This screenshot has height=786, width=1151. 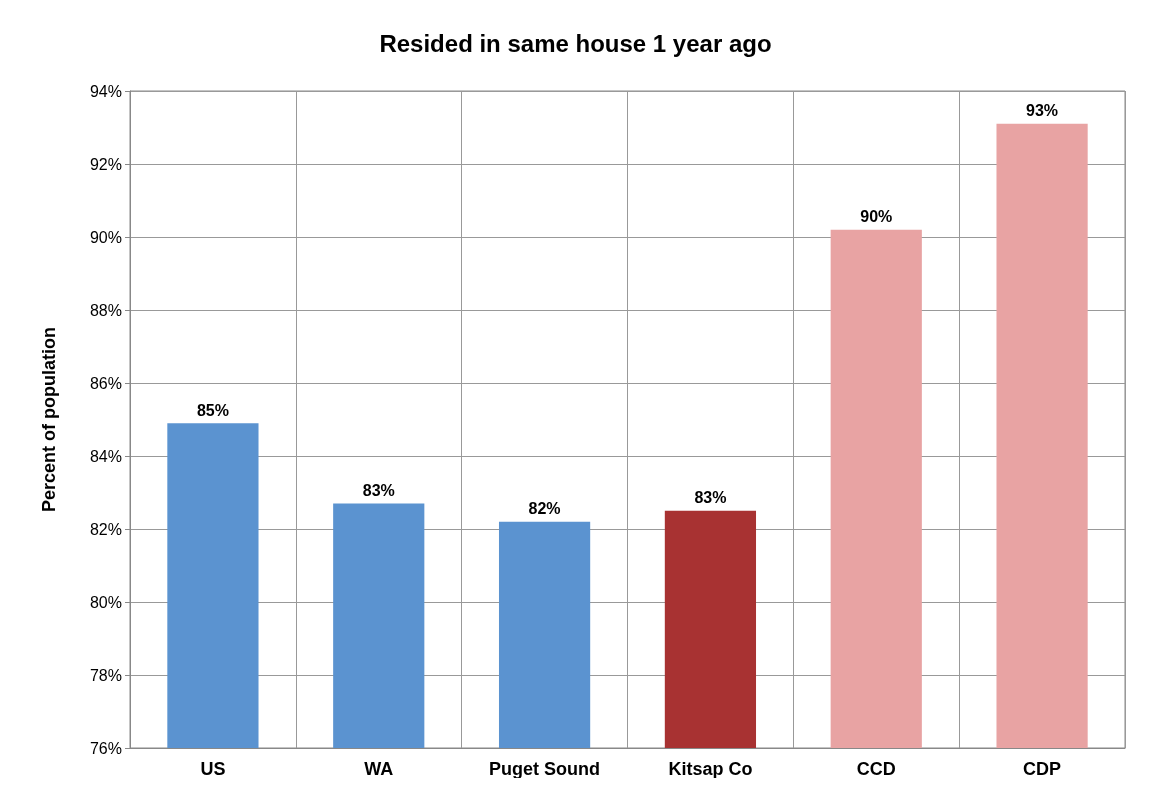 I want to click on x-tick-label: WA, so click(x=379, y=769).